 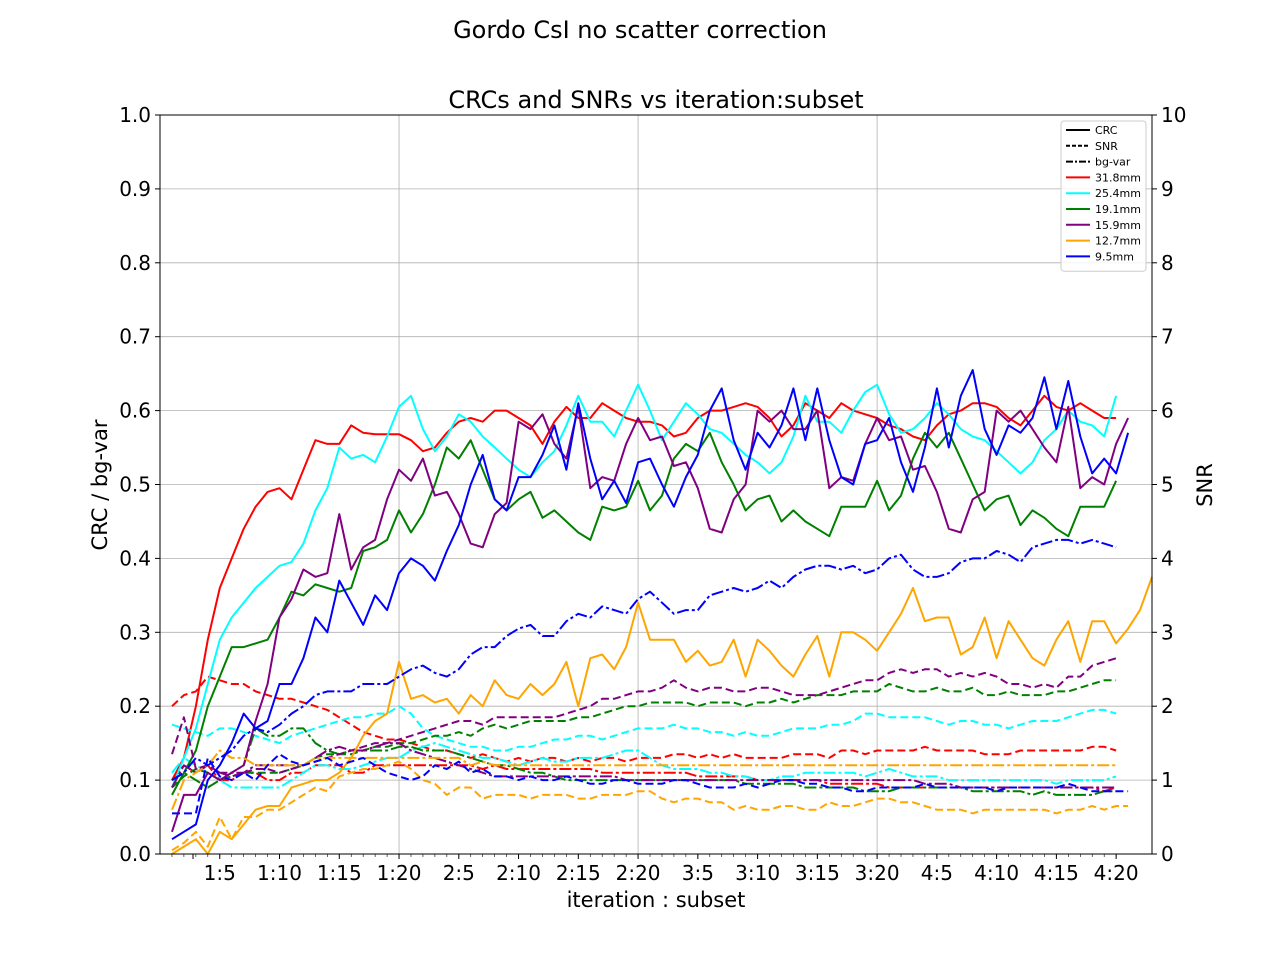 What do you see at coordinates (135, 558) in the screenshot?
I see `y-tick-label: 0.4` at bounding box center [135, 558].